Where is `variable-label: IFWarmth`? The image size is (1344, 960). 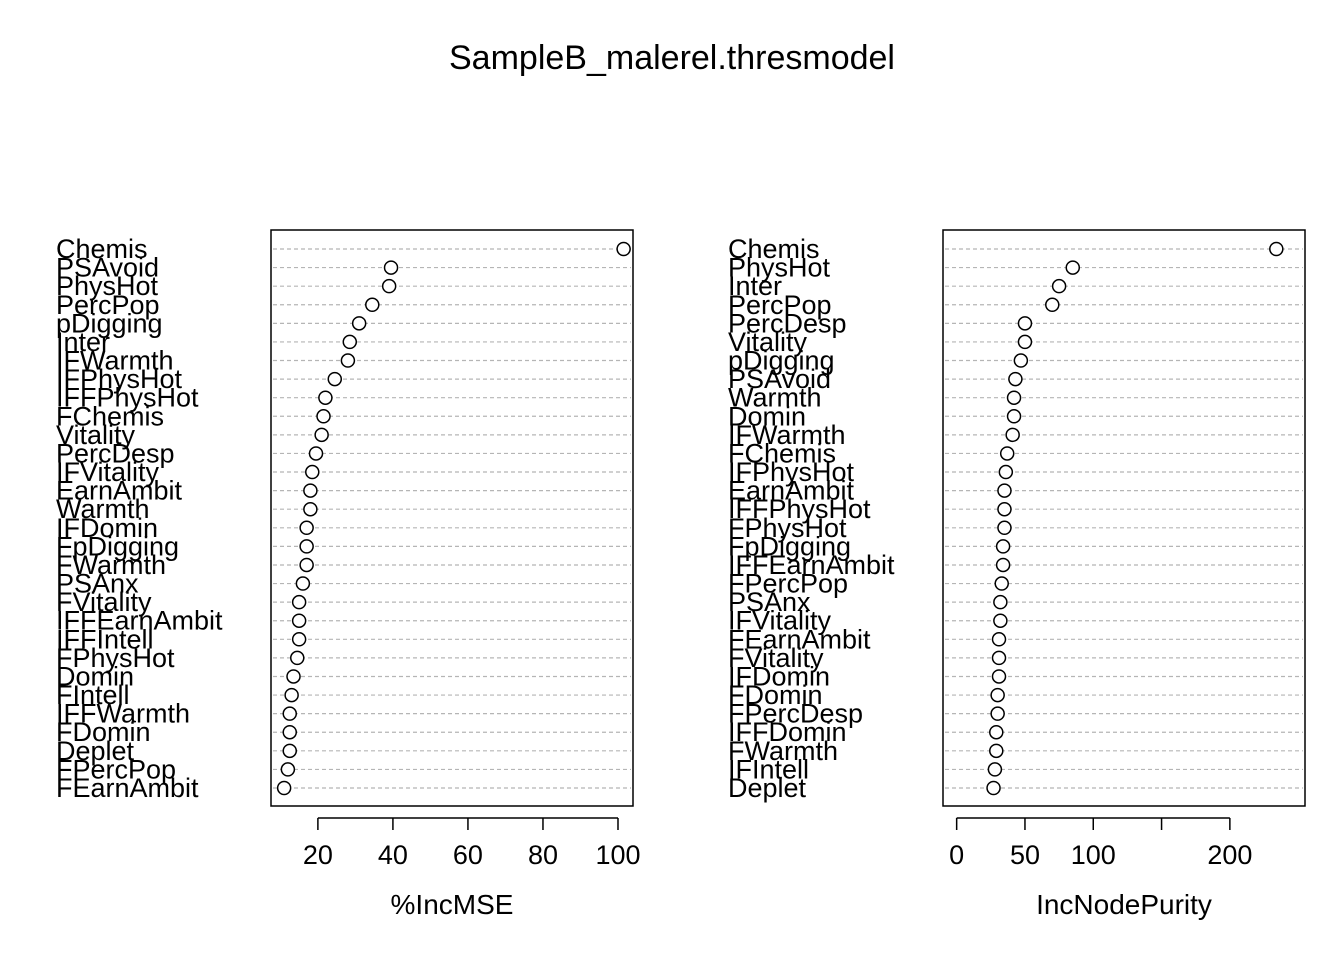
variable-label: IFWarmth is located at coordinates (115, 361).